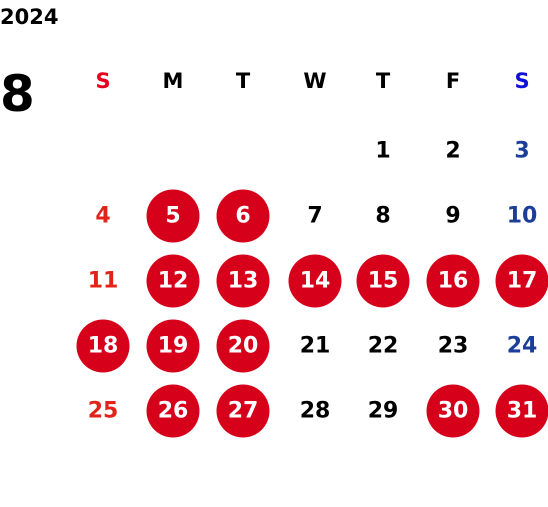 This screenshot has width=548, height=507. Describe the element at coordinates (17, 94) in the screenshot. I see `month: 8` at that location.